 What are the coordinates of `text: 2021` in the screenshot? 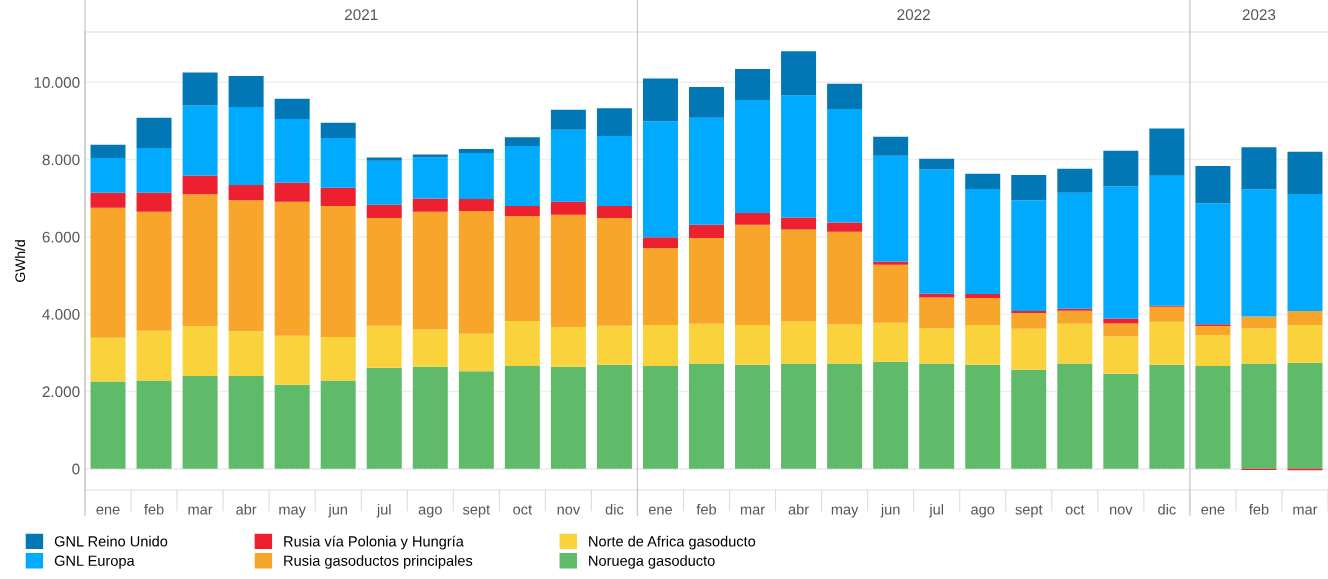 It's located at (361, 15).